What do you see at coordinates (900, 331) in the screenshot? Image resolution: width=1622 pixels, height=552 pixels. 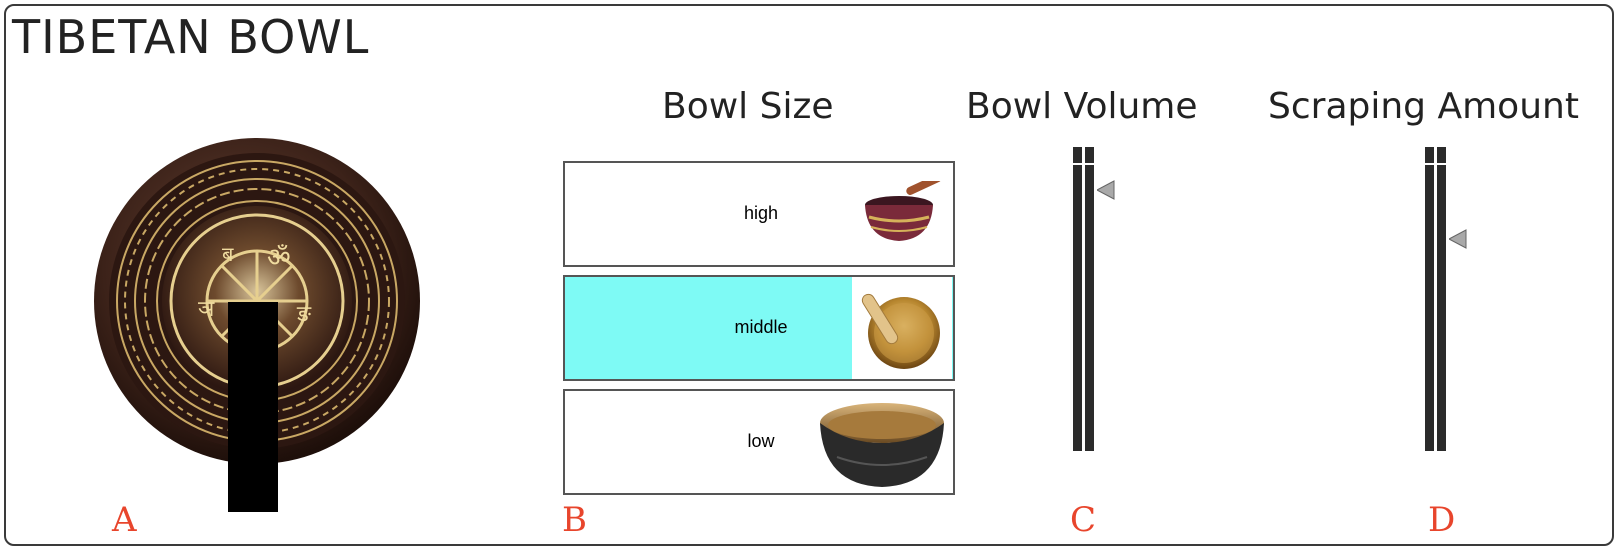 I see `golden-bowl-with-stick-icon` at bounding box center [900, 331].